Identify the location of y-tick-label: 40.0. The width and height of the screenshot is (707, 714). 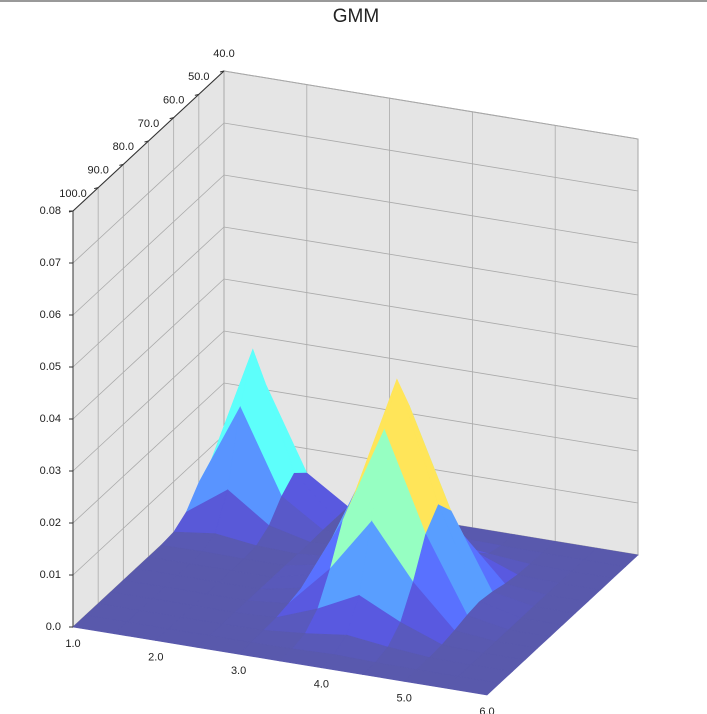
(223, 54).